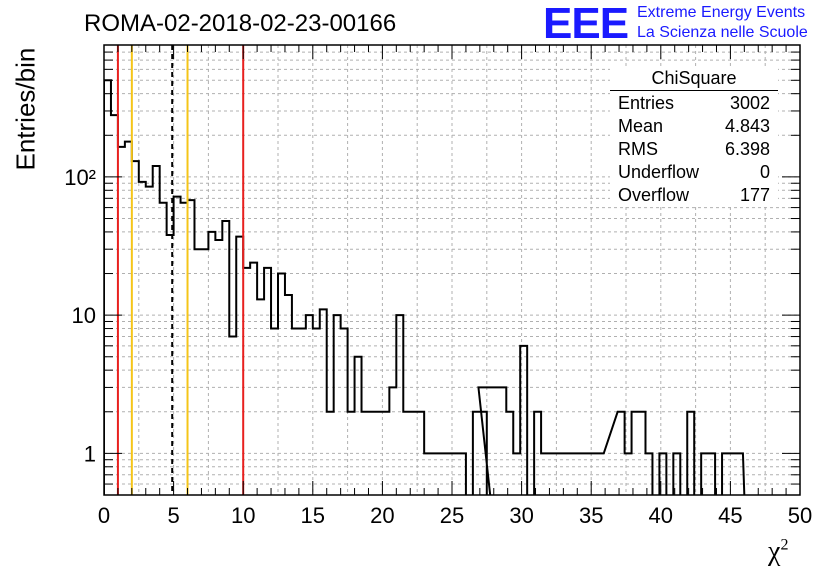  What do you see at coordinates (84, 315) in the screenshot?
I see `y-tick-label: 10` at bounding box center [84, 315].